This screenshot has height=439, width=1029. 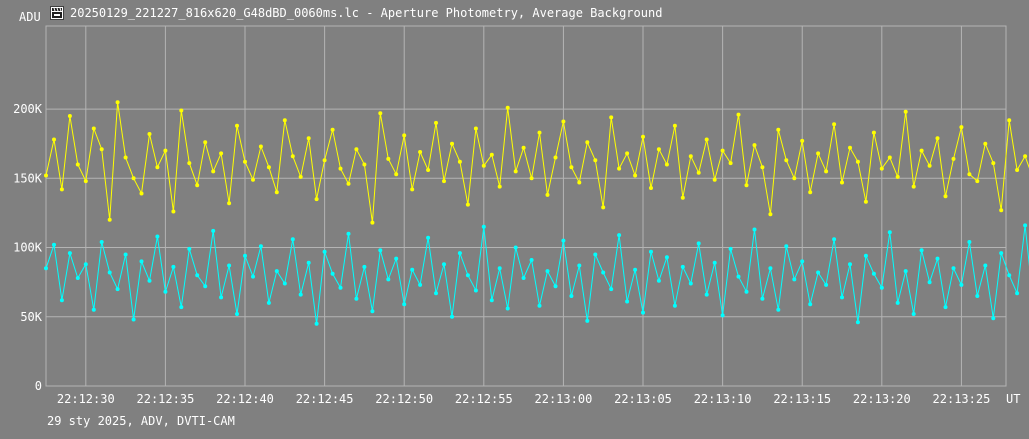 What do you see at coordinates (962, 399) in the screenshot?
I see `x-tick-label: 22:13:25` at bounding box center [962, 399].